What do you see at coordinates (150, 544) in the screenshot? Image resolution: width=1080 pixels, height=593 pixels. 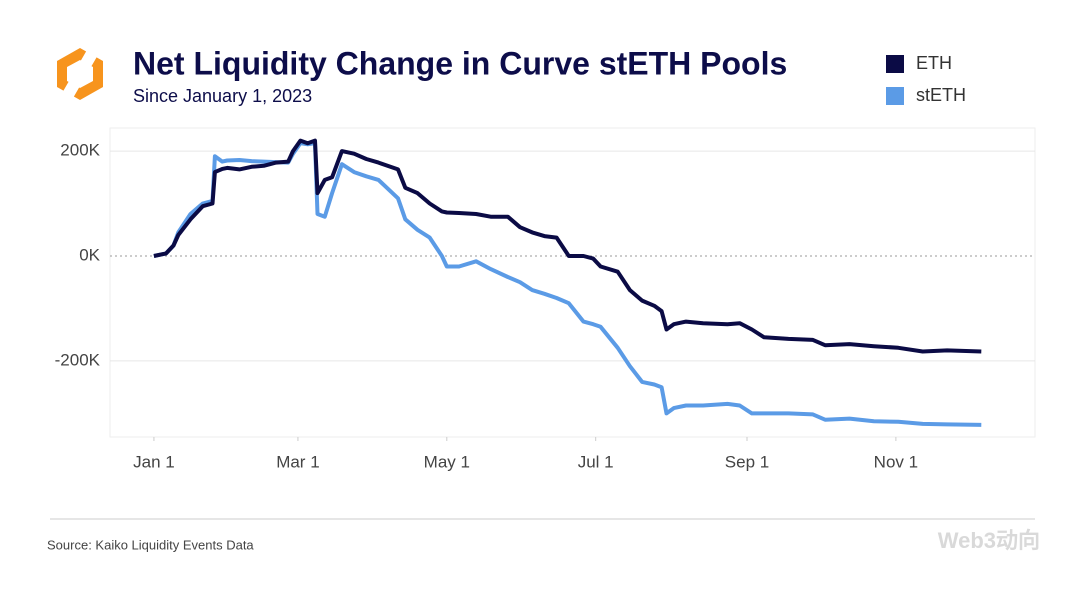 I see `source-note: Source: Kaiko Liquidity Events Data` at bounding box center [150, 544].